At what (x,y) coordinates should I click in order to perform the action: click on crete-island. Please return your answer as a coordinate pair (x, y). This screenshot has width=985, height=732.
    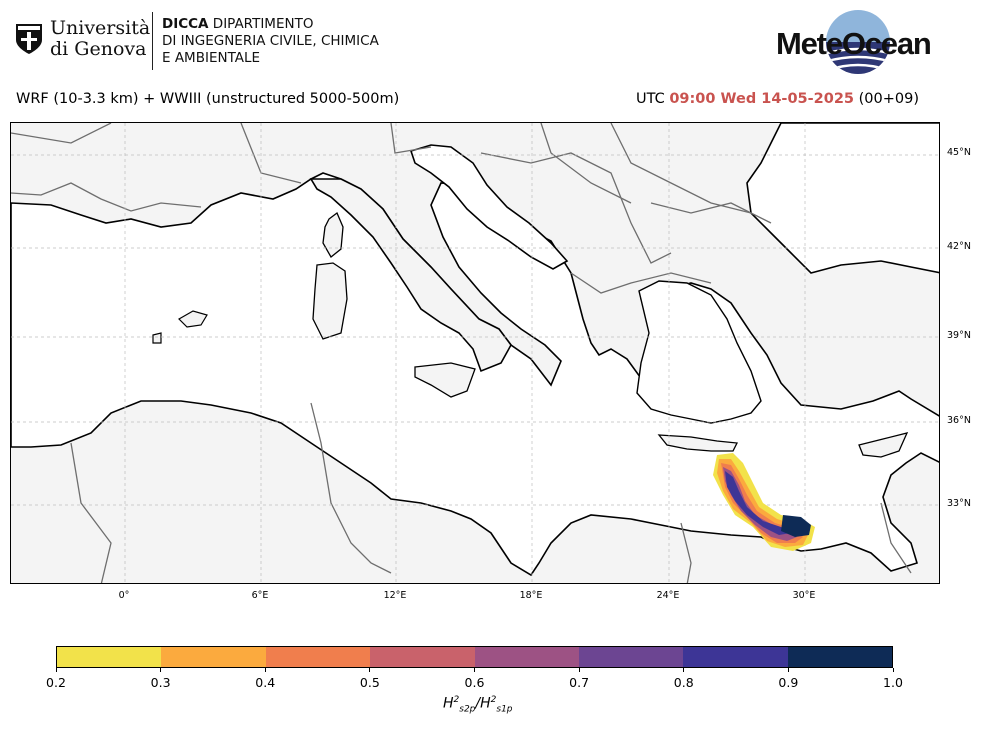
    Looking at the image, I should click on (698, 443).